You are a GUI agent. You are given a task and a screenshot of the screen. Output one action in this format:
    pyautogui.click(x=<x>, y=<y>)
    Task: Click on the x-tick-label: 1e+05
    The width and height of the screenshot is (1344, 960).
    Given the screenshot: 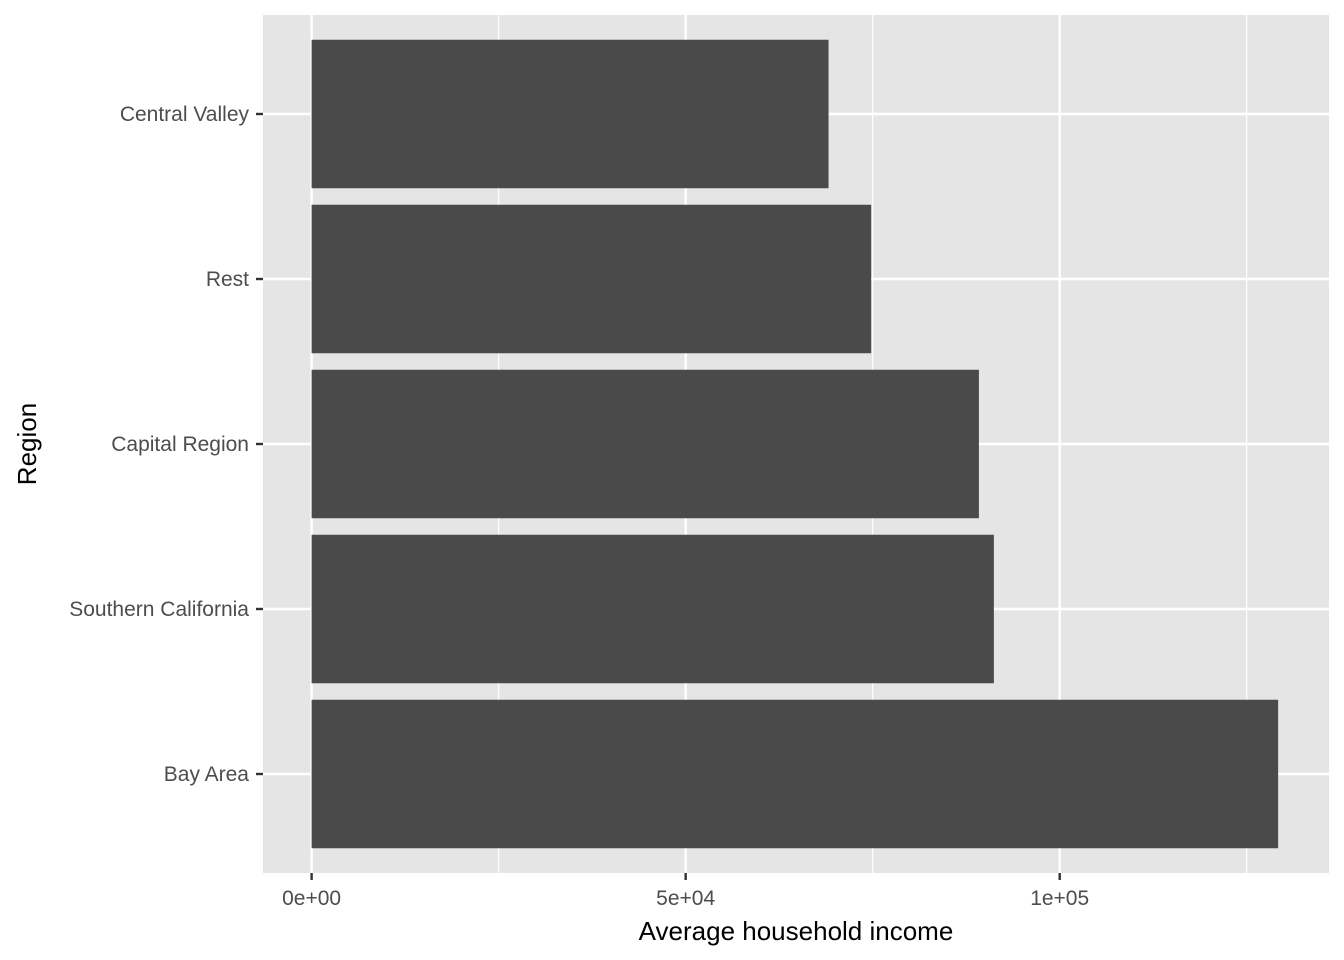 What is the action you would take?
    pyautogui.click(x=1059, y=898)
    